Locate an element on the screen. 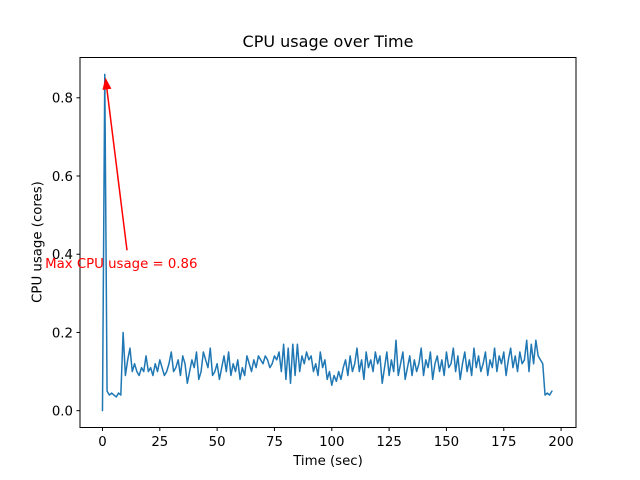 The height and width of the screenshot is (480, 640). x-tick-label: 150 is located at coordinates (446, 442).